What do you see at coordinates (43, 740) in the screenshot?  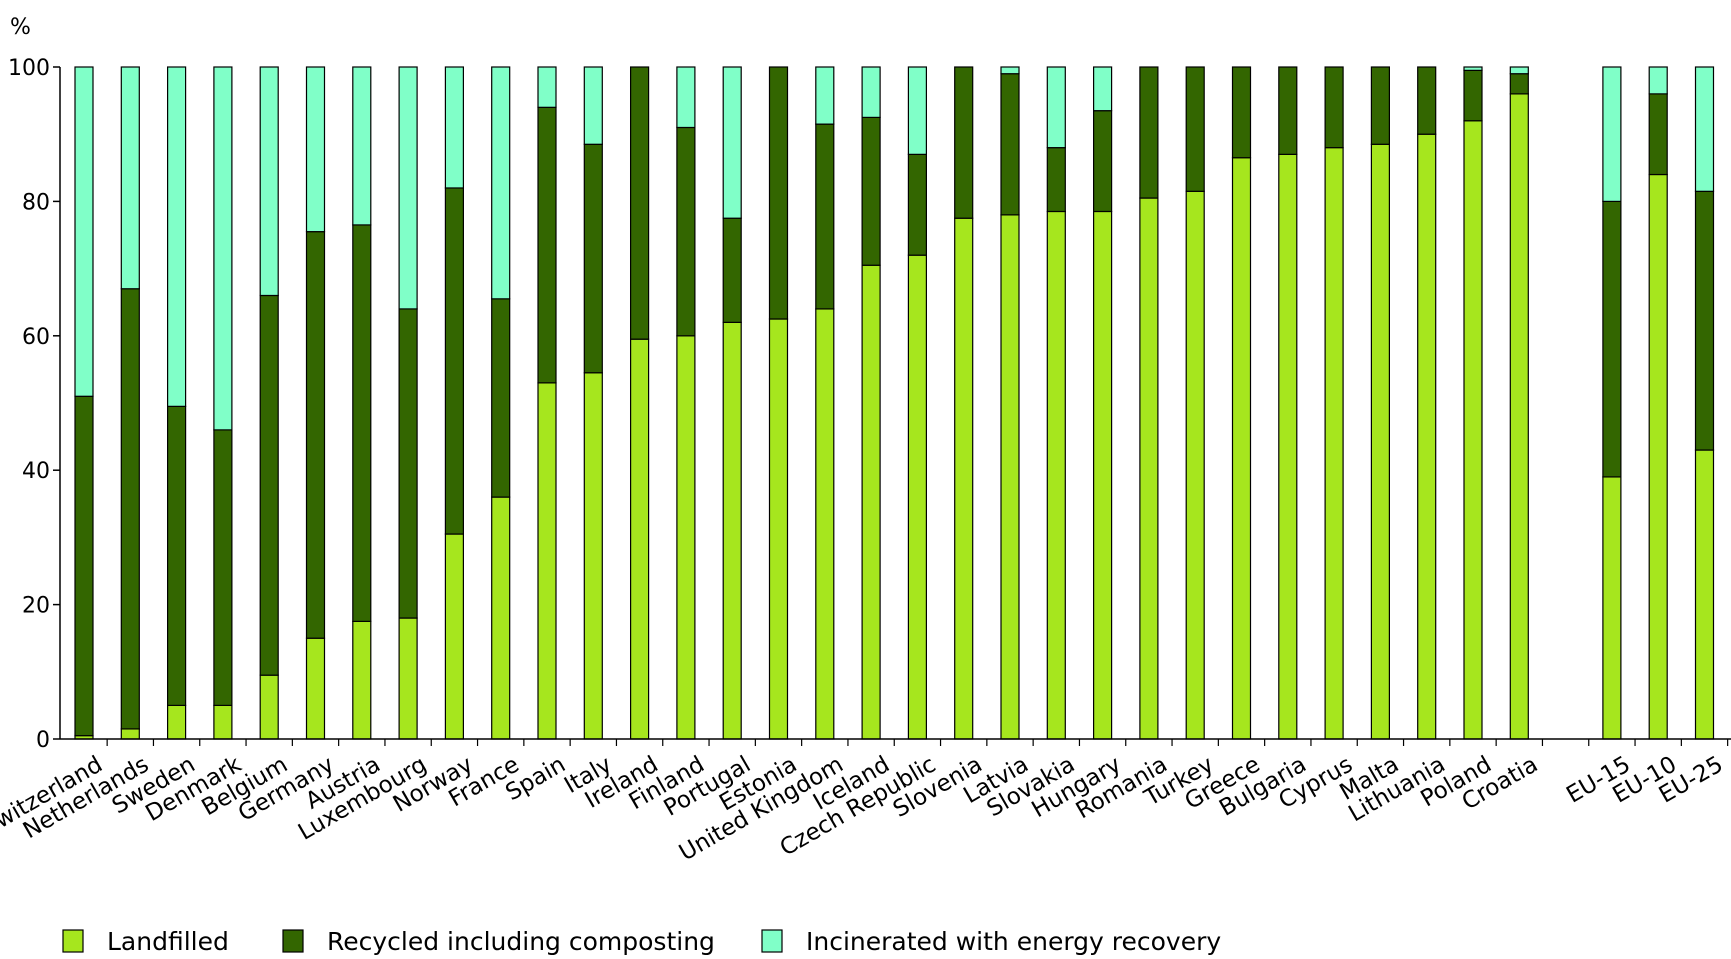 I see `y-tick-label-0: 0` at bounding box center [43, 740].